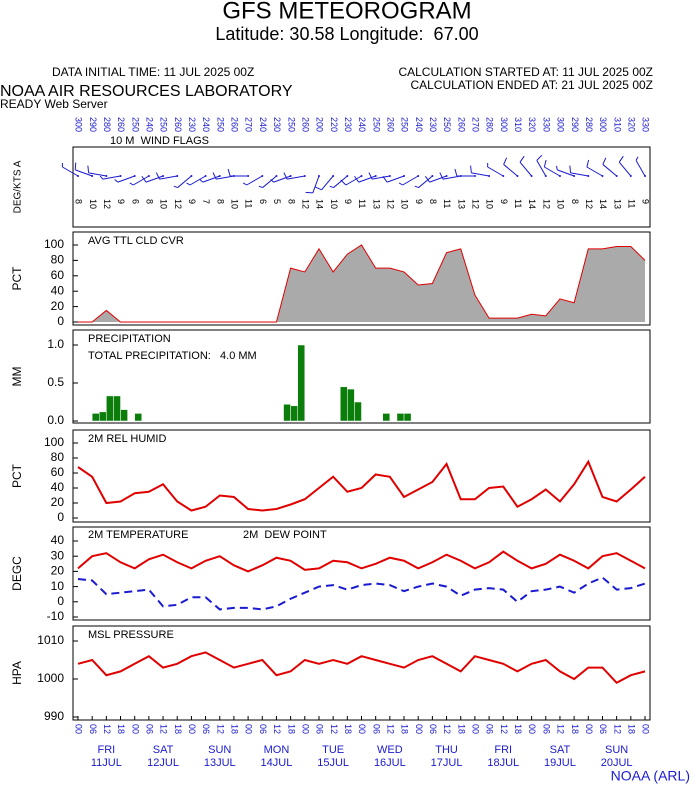 This screenshot has height=788, width=694. Describe the element at coordinates (58, 571) in the screenshot. I see `y-tick-label: 20` at that location.